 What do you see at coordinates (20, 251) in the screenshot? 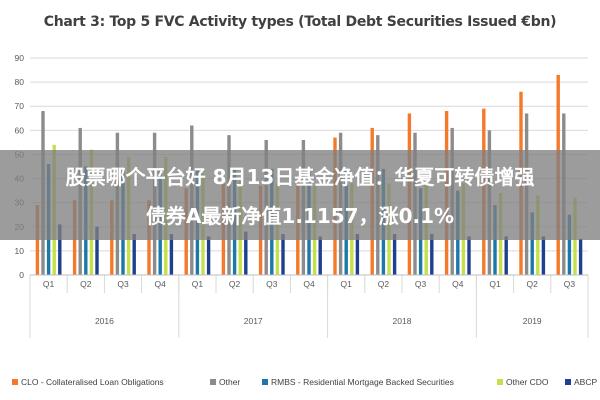
I see `y-tick-label: 10` at bounding box center [20, 251].